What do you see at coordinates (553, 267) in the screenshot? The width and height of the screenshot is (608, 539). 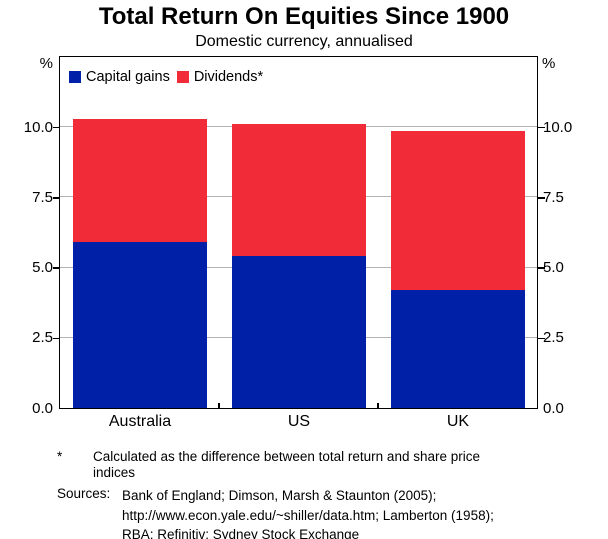 I see `y-axis-label-right-5.0: 5.0` at bounding box center [553, 267].